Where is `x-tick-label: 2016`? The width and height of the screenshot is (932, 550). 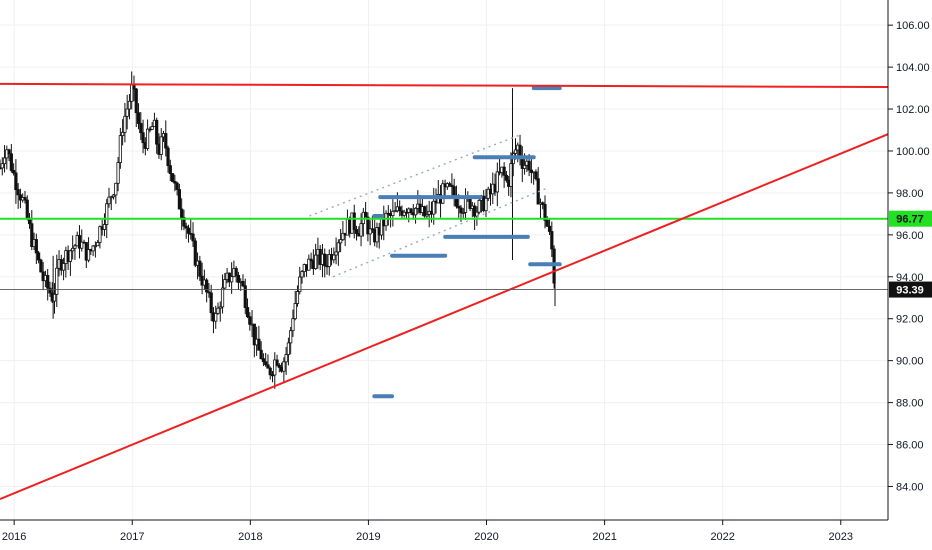 x-tick-label: 2016 is located at coordinates (14, 537).